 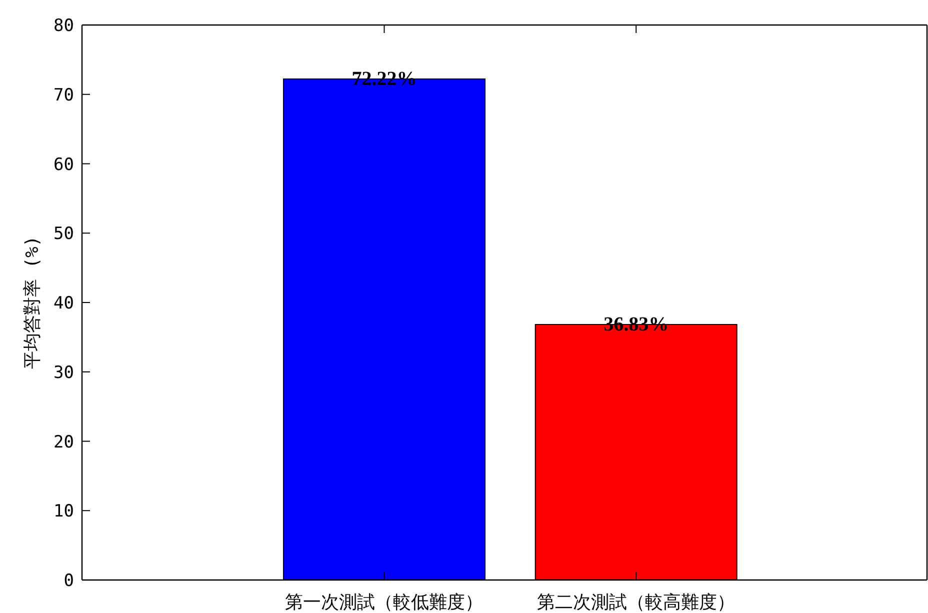 What do you see at coordinates (64, 442) in the screenshot?
I see `y-tick-label: 20` at bounding box center [64, 442].